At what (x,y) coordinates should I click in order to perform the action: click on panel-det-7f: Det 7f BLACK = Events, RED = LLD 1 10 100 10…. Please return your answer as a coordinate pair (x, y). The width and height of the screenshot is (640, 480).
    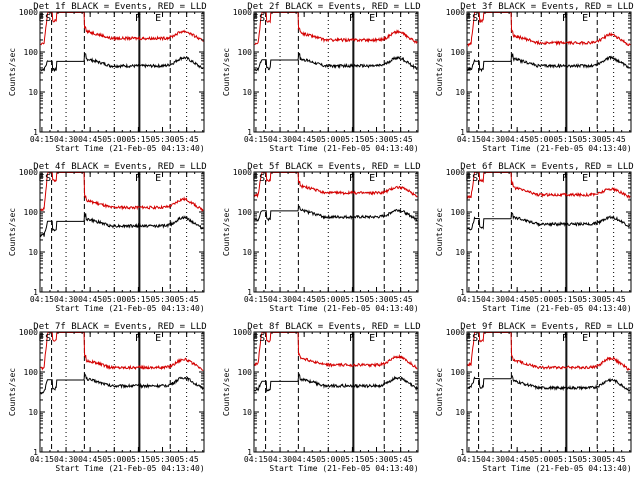
    Looking at the image, I should click on (107, 397).